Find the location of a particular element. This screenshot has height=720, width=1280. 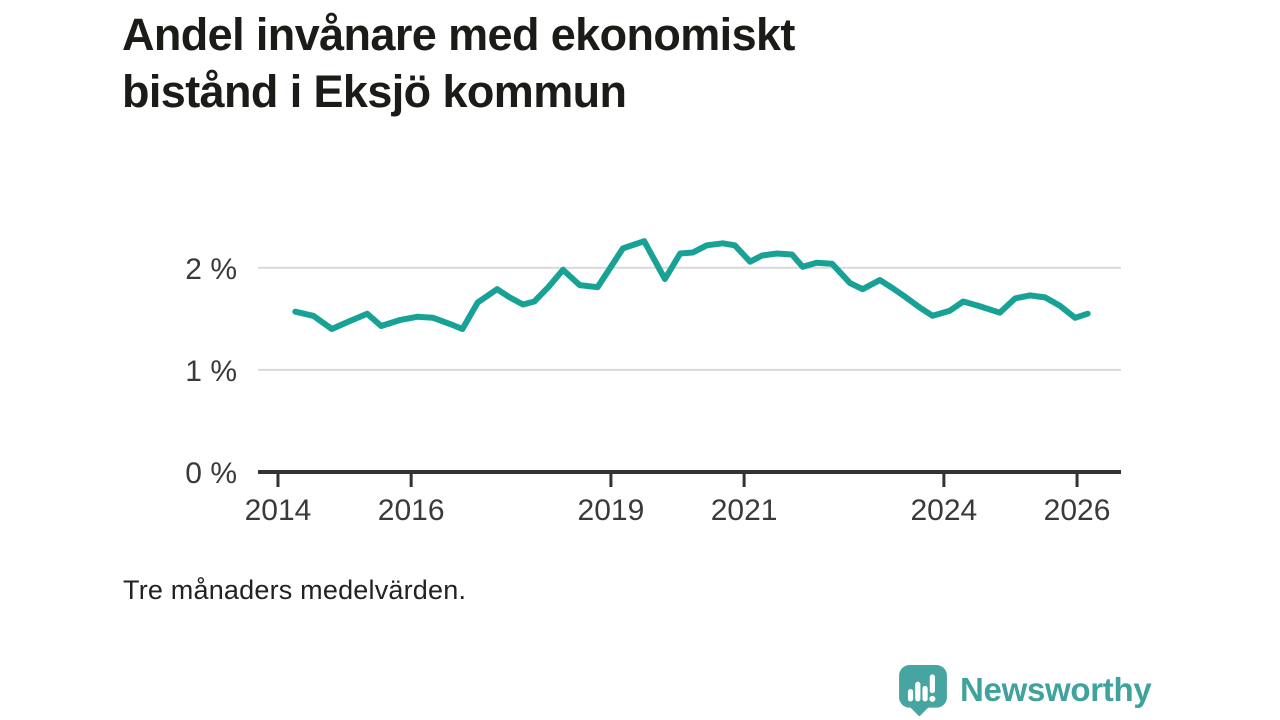

chart-title-line-1: Andel invånare med ekonomiskt is located at coordinates (458, 34).